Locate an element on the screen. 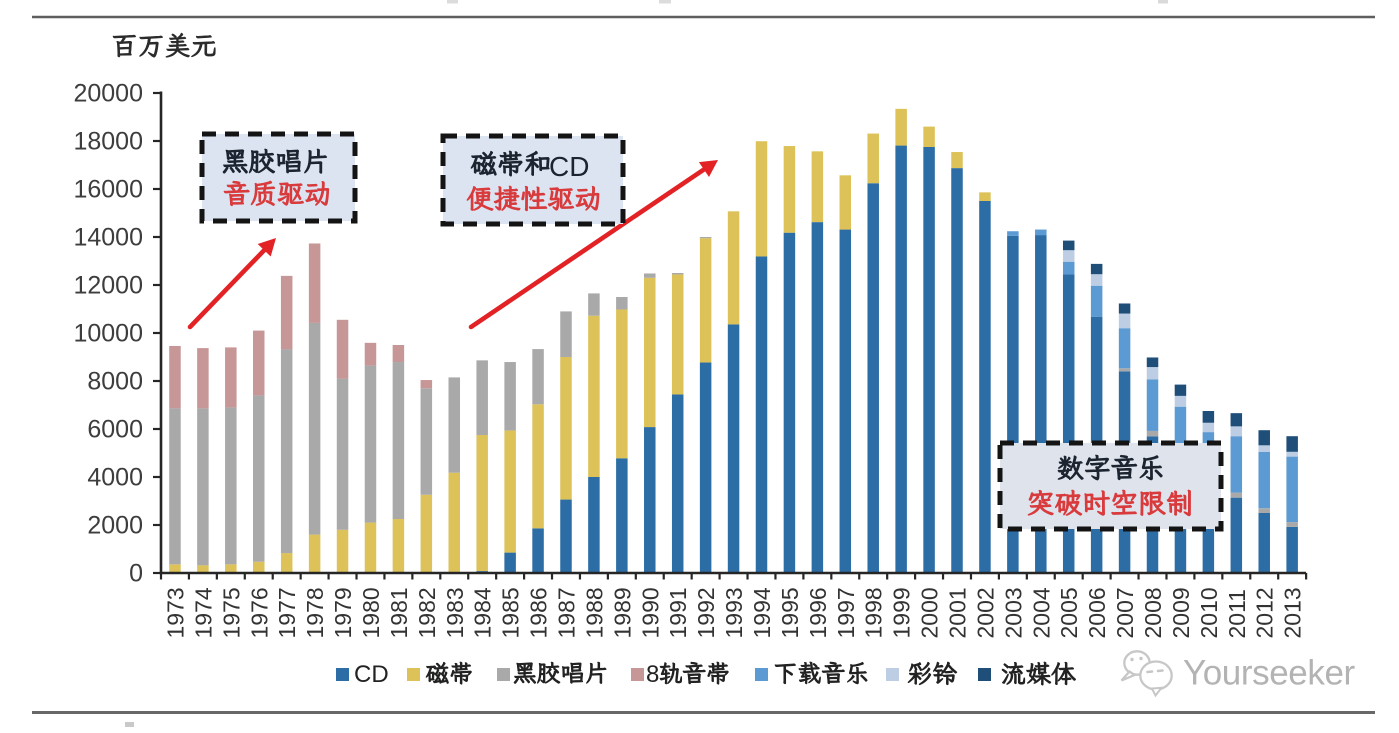 The image size is (1399, 733). svg-text: 4000 is located at coordinates (115, 478).